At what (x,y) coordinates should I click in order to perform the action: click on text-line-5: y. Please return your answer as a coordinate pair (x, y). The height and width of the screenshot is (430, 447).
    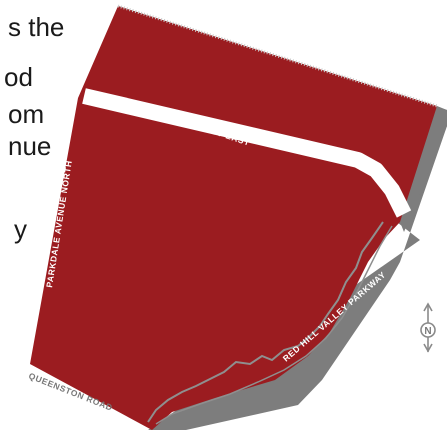
    Looking at the image, I should click on (20, 229).